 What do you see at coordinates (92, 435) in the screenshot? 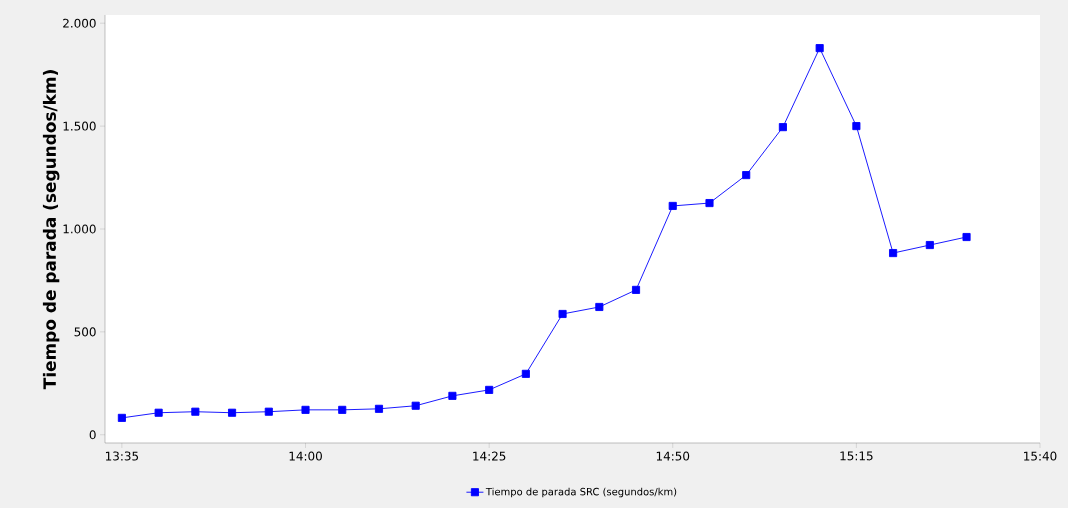
I see `y-tick-label: 0` at bounding box center [92, 435].